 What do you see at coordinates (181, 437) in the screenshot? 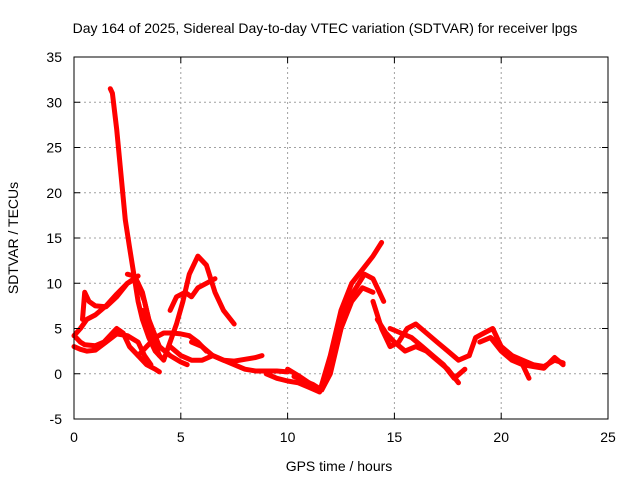
I see `x-tick-label: 5` at bounding box center [181, 437].